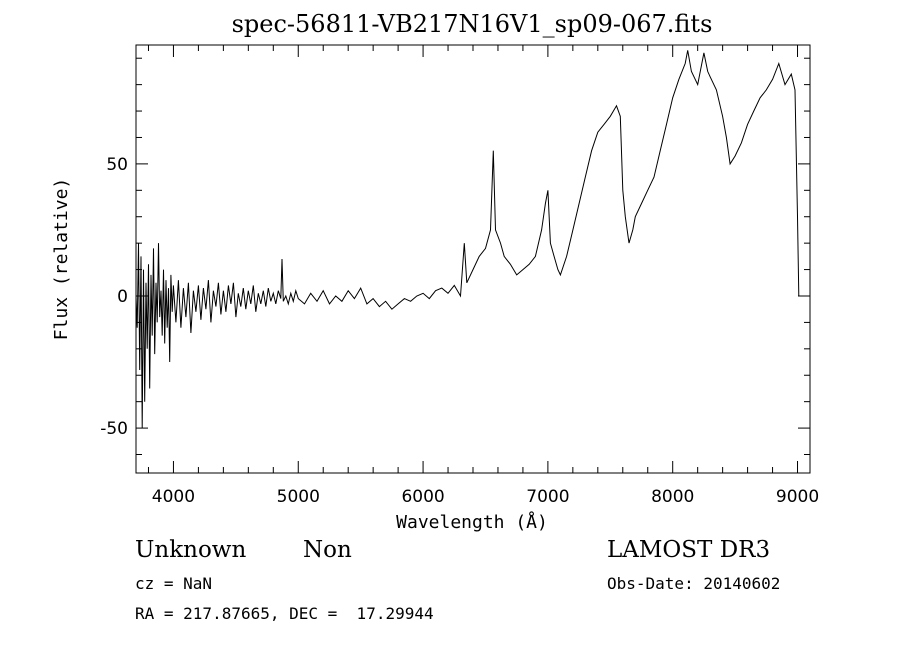  Describe the element at coordinates (689, 550) in the screenshot. I see `survey-name: LAMOST DR3` at that location.